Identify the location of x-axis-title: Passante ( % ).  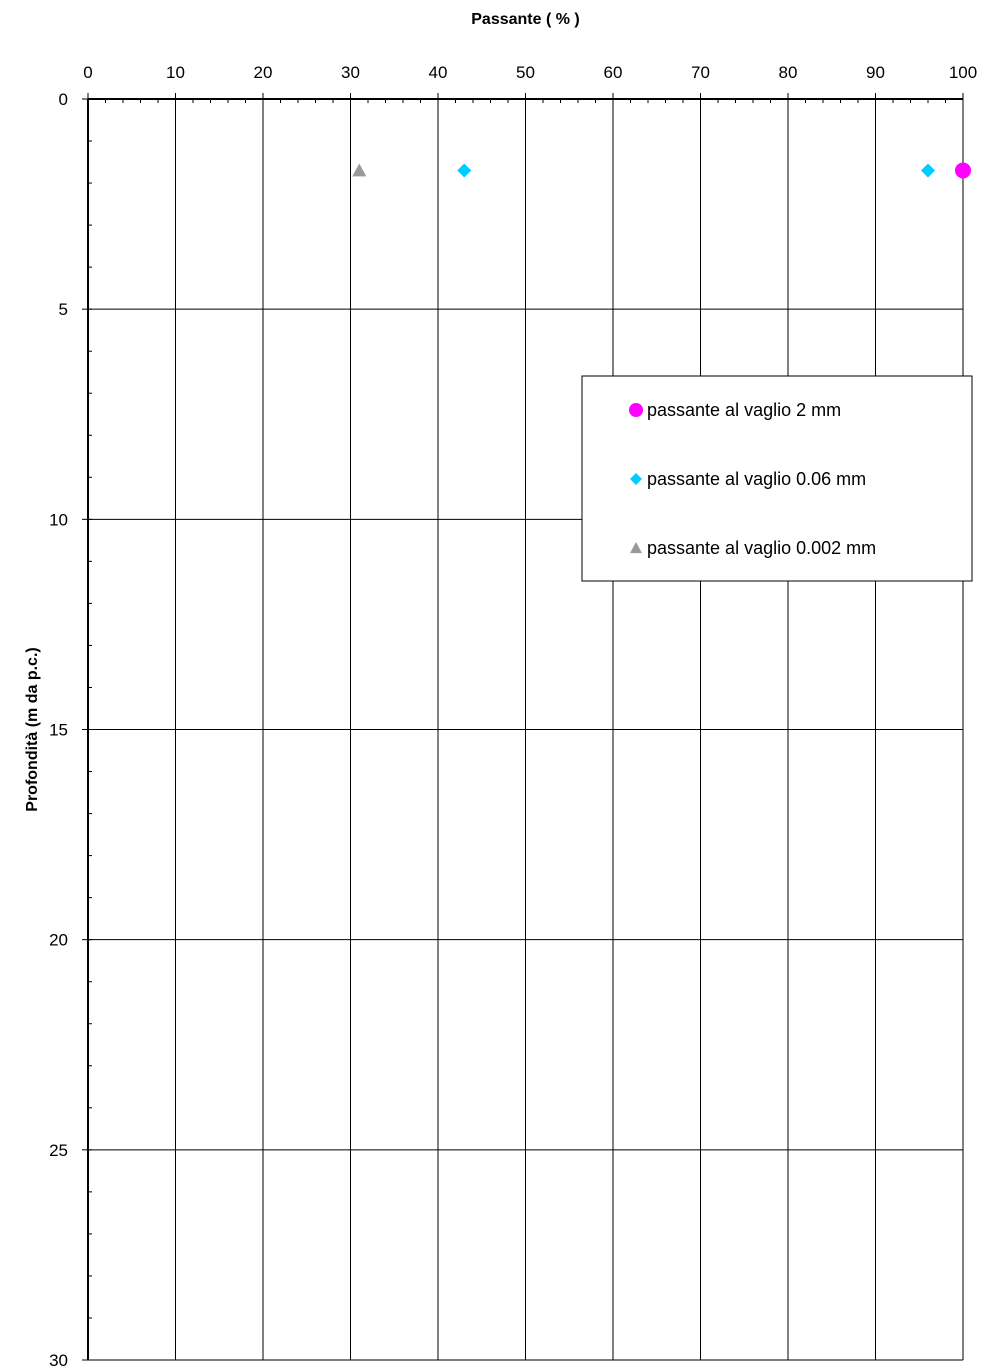
(525, 19).